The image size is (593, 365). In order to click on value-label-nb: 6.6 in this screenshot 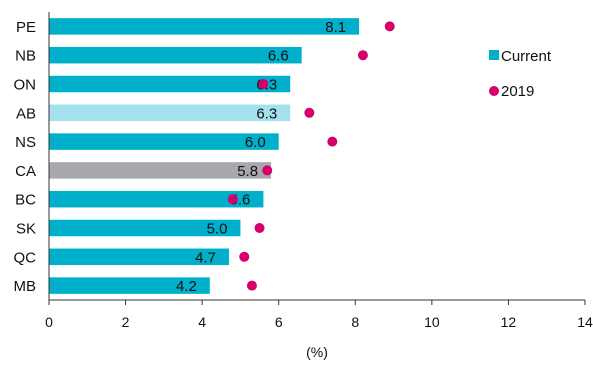, I will do `click(278, 56)`.